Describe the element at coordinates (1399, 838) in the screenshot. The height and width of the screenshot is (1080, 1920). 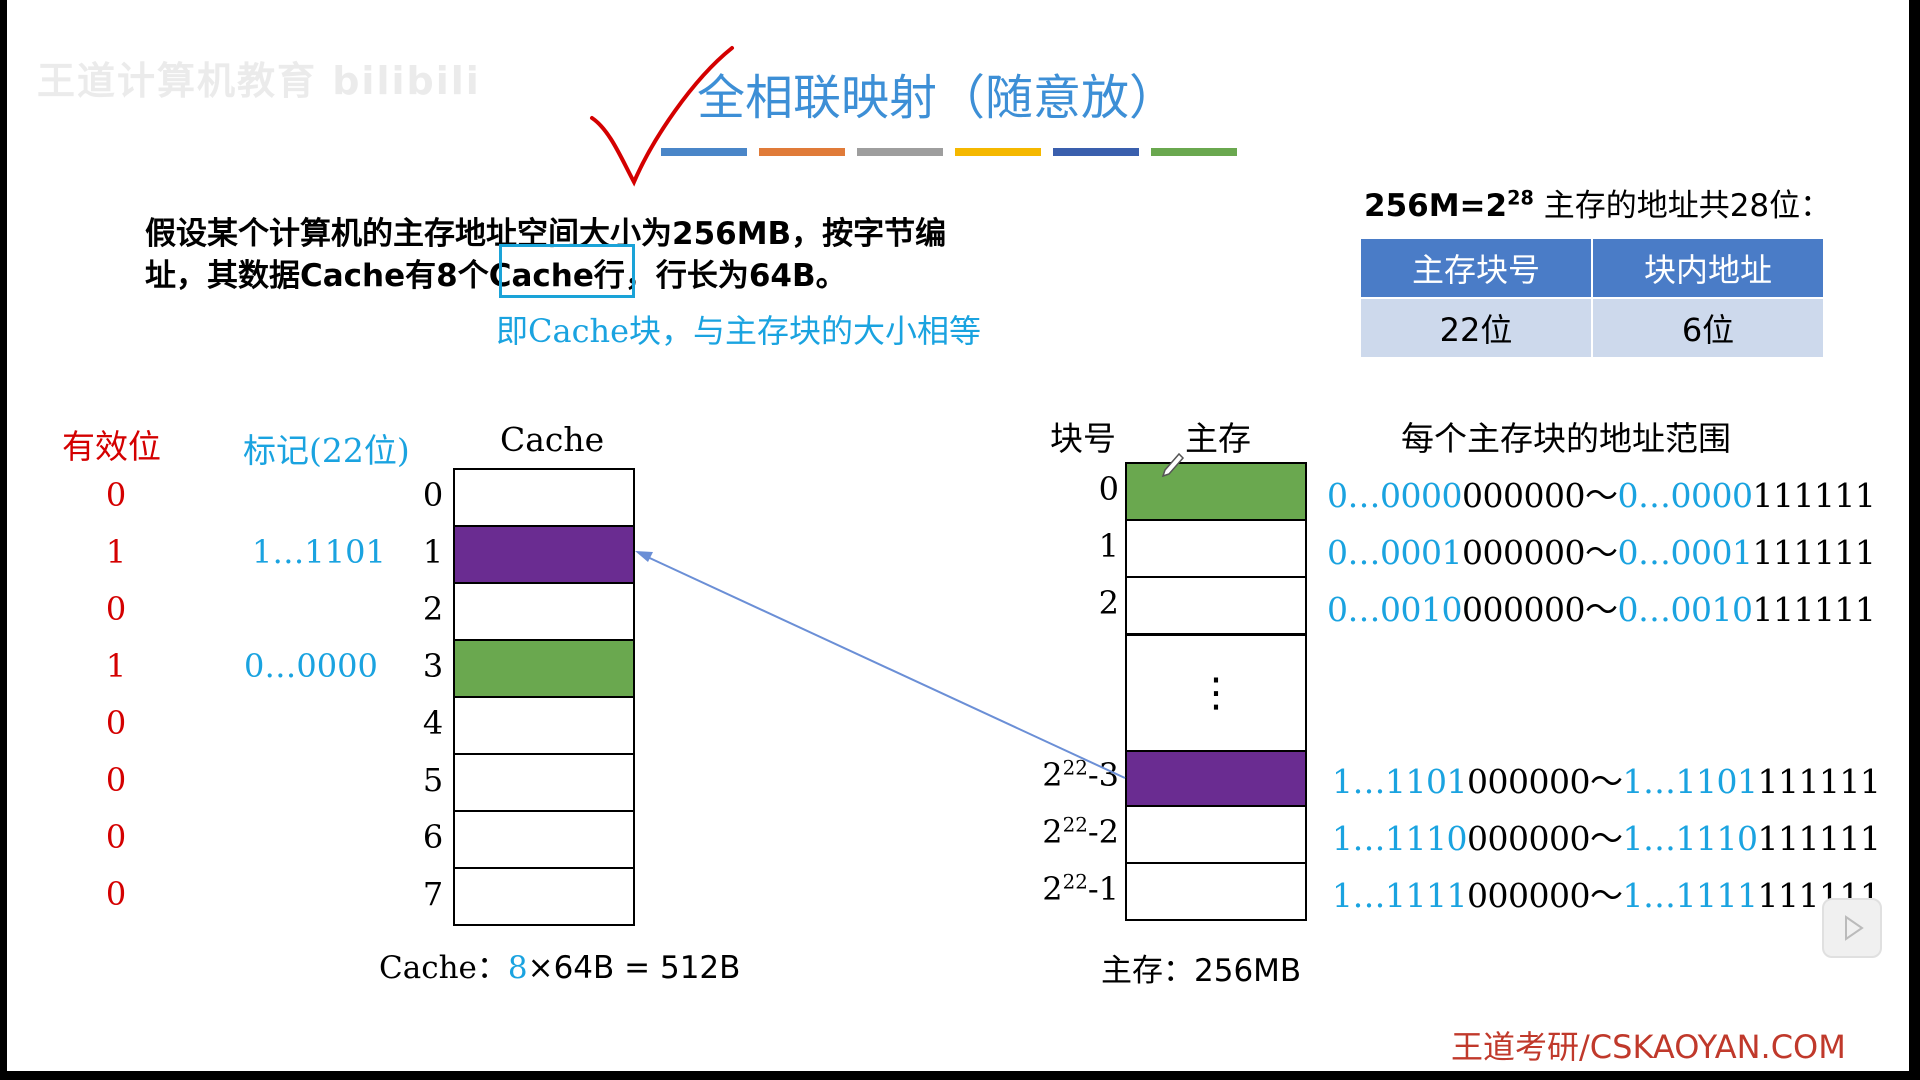
I see `range-start-high: 1…1110` at that location.